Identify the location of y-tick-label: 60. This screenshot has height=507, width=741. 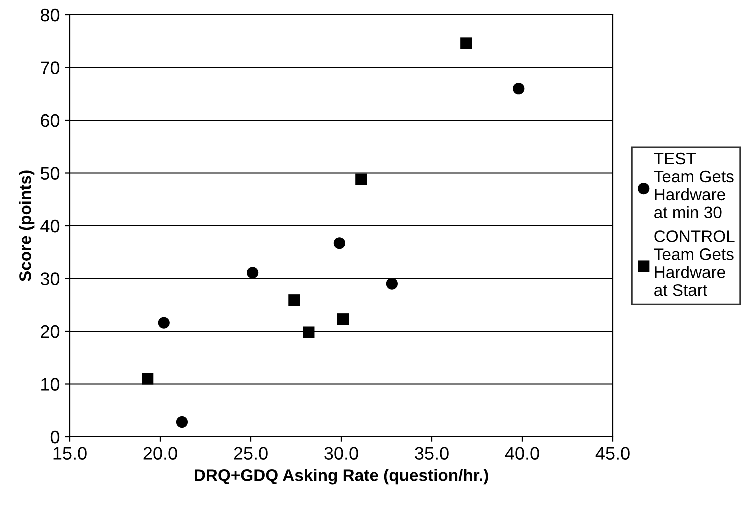
(50, 121).